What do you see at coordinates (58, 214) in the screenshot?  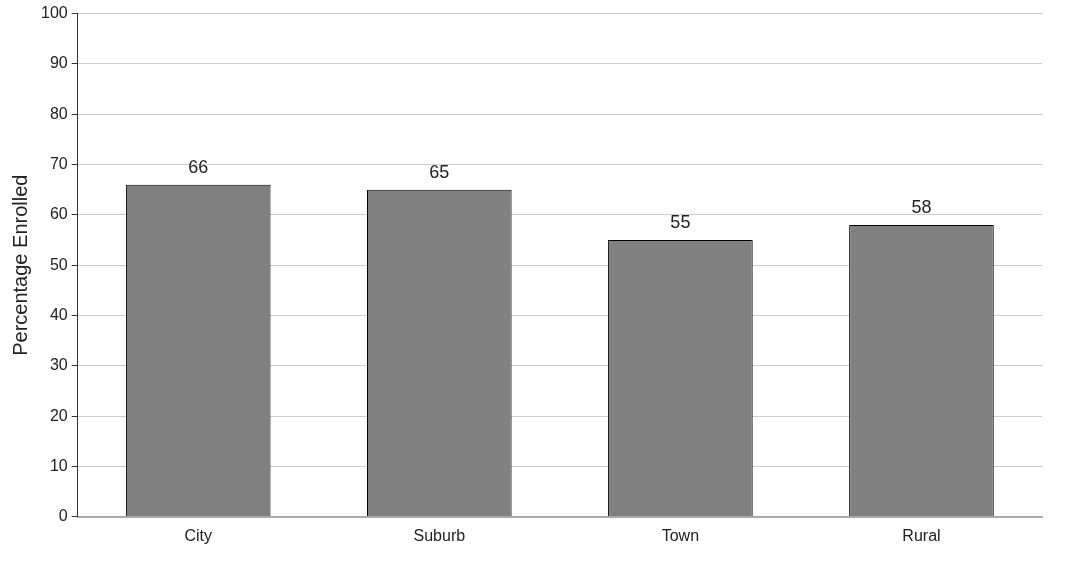 I see `y-tick-label: 60` at bounding box center [58, 214].